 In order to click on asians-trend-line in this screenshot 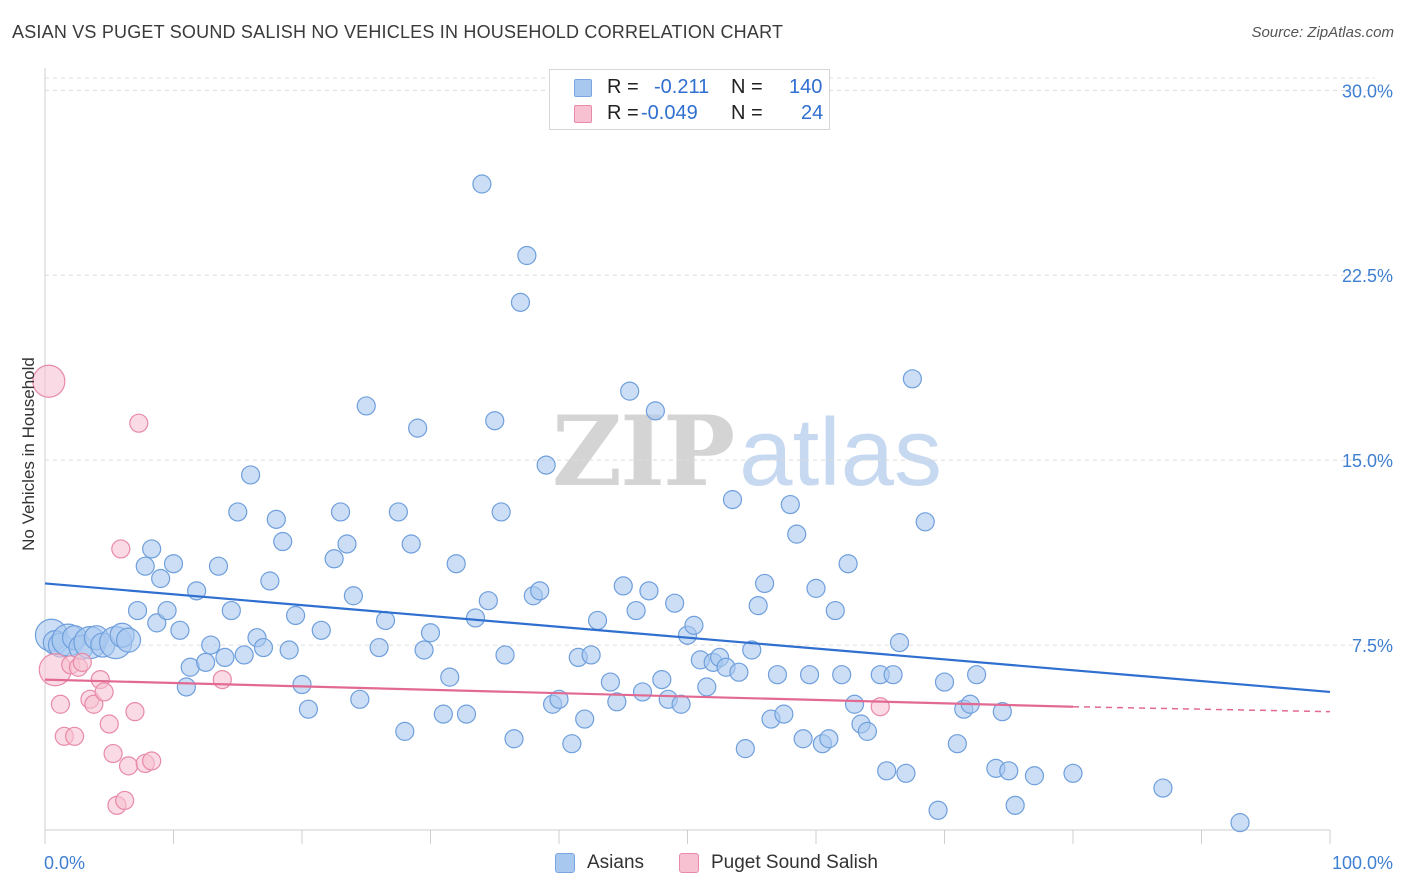, I will do `click(687, 638)`.